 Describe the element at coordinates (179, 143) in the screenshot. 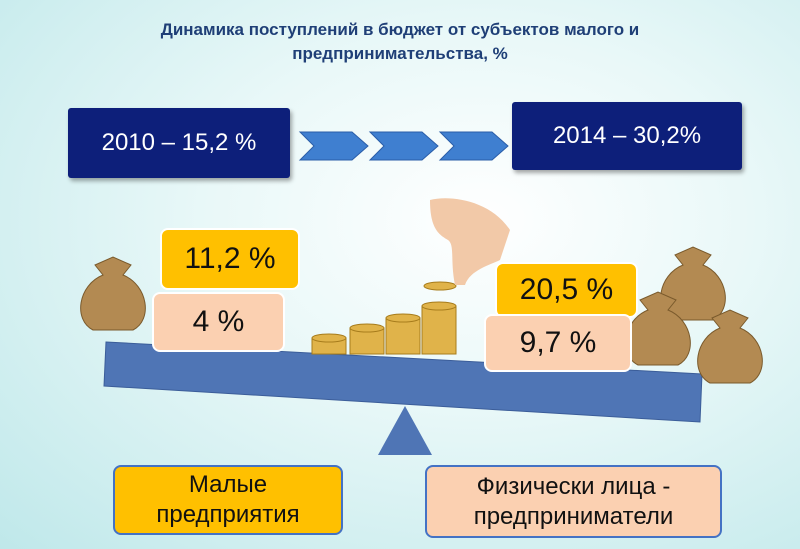

I see `start-box: 2010 – 15,2 %` at that location.